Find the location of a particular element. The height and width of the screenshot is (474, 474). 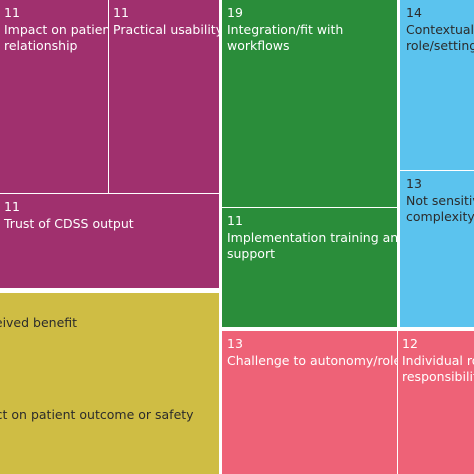

tile-category-label: act on patient outcome or safety is located at coordinates (97, 414).